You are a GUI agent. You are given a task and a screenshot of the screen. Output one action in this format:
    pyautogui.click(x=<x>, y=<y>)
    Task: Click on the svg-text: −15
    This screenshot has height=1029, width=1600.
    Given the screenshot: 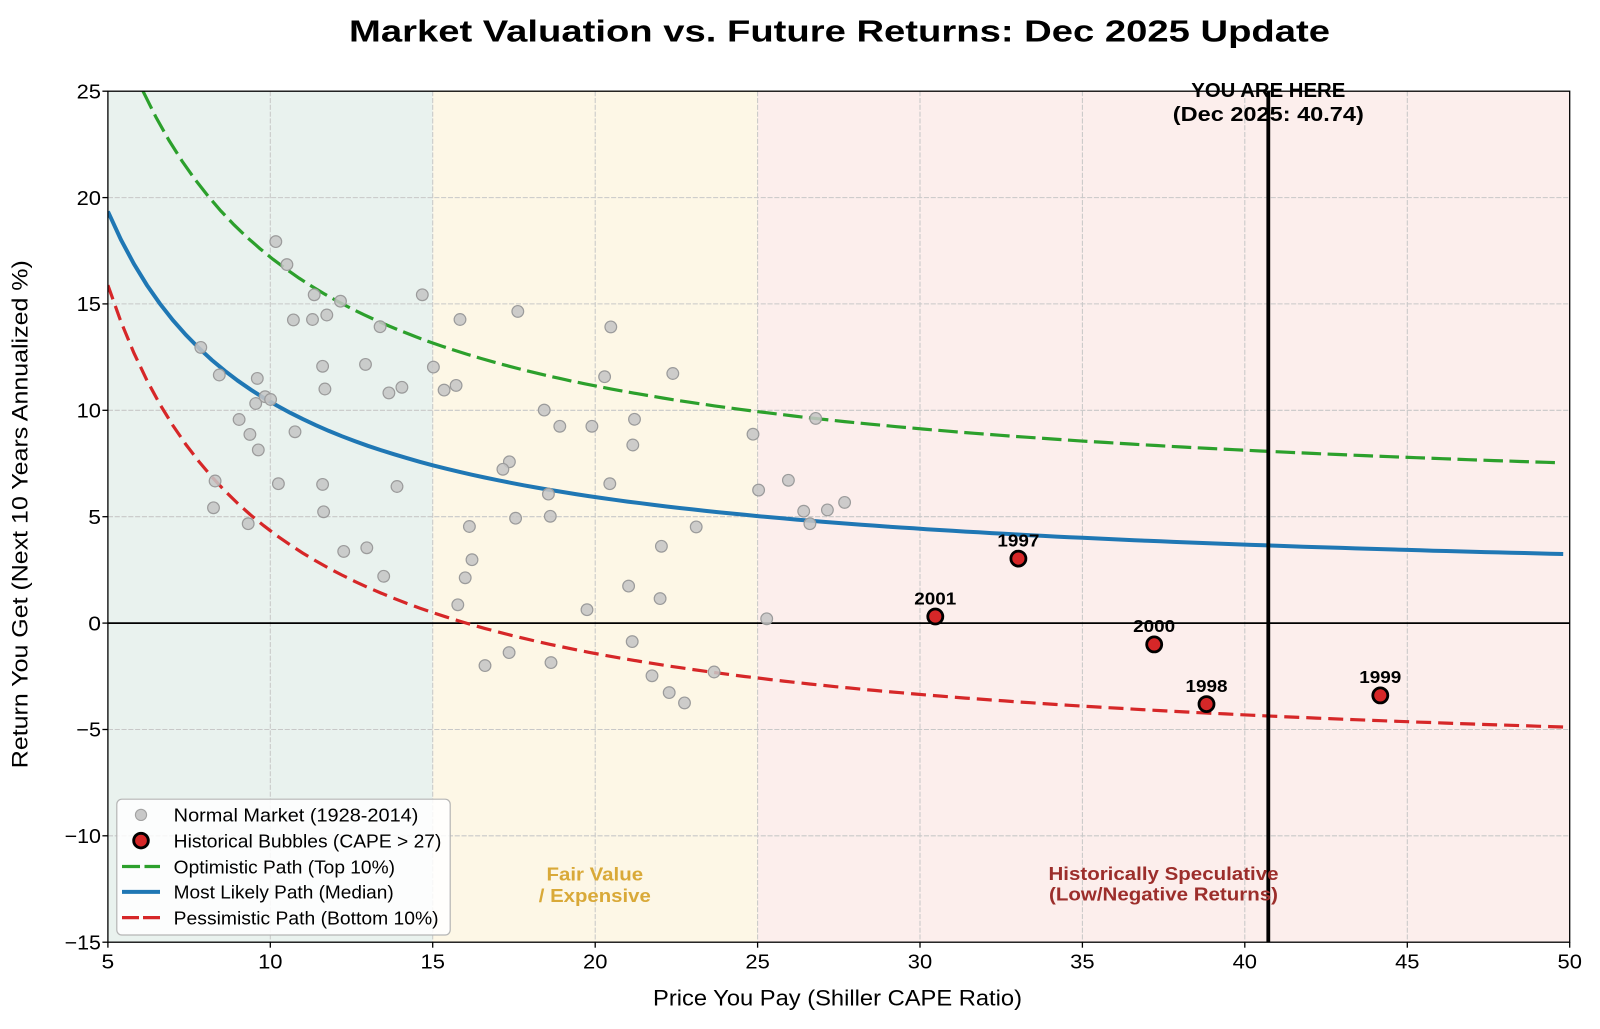 What is the action you would take?
    pyautogui.click(x=83, y=943)
    